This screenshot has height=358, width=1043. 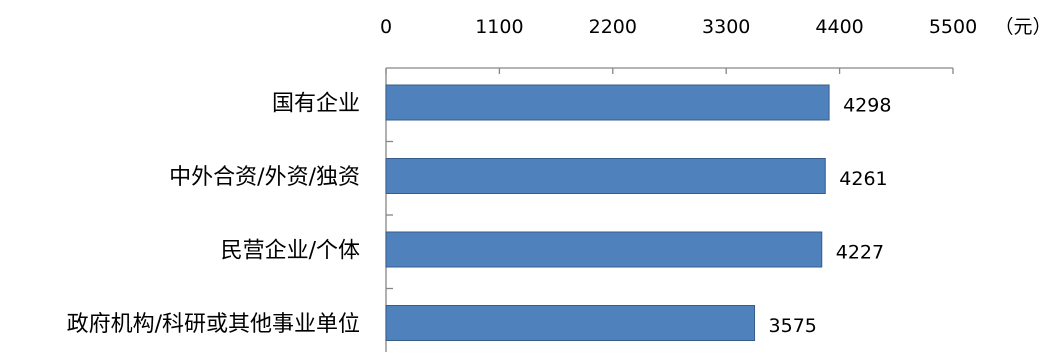 I want to click on x-tick-label: 2200, so click(x=613, y=27).